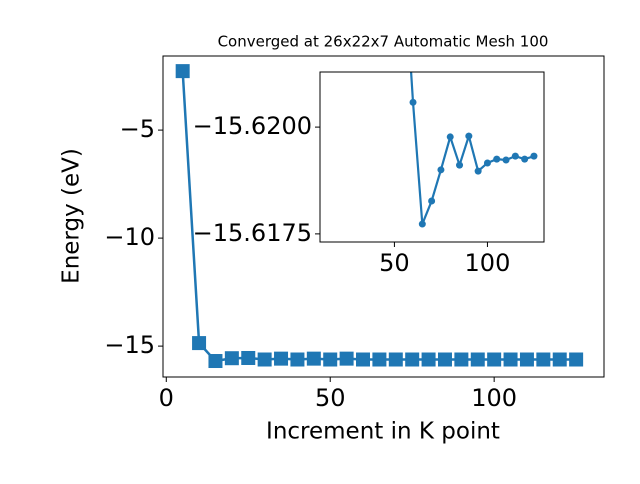 The image size is (640, 484). Describe the element at coordinates (252, 233) in the screenshot. I see `y-tick-label: −15.6175` at that location.